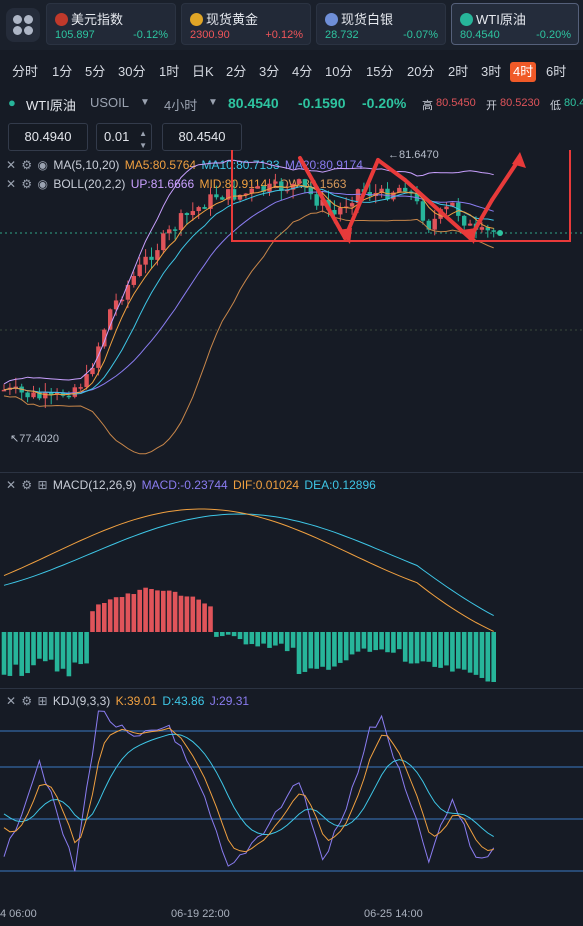 Image resolution: width=583 pixels, height=926 pixels. I want to click on tab-period: 3分, so click(269, 71).